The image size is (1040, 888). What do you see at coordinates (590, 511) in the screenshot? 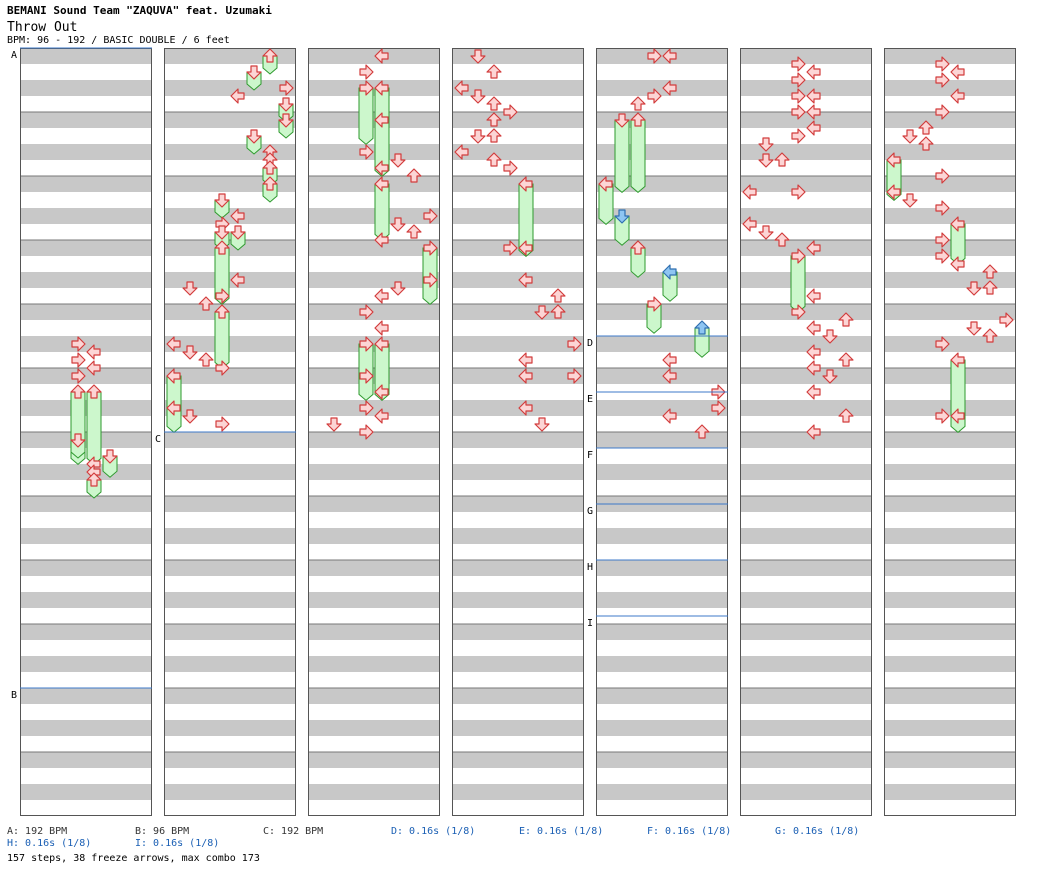
I see `marker-label: G` at bounding box center [590, 511].